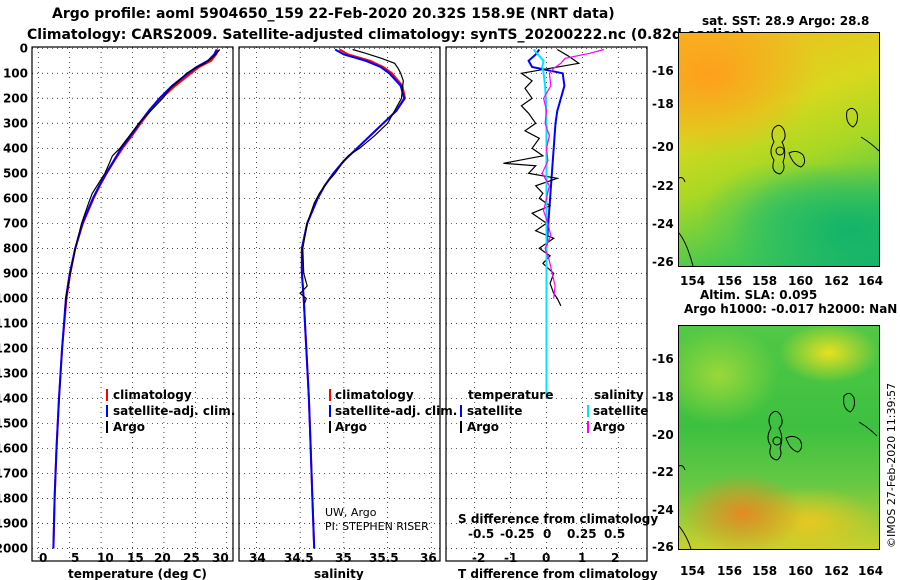 The width and height of the screenshot is (900, 580). I want to click on salinity-series-argo, so click(351, 176).